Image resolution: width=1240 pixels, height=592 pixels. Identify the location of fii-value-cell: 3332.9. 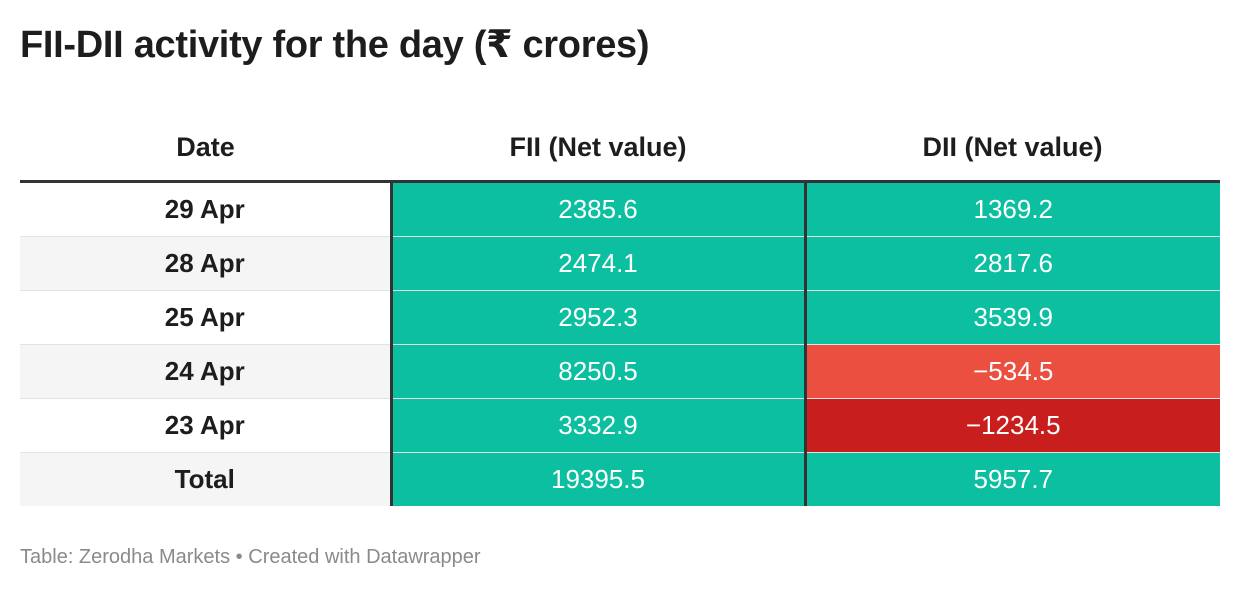
(597, 425).